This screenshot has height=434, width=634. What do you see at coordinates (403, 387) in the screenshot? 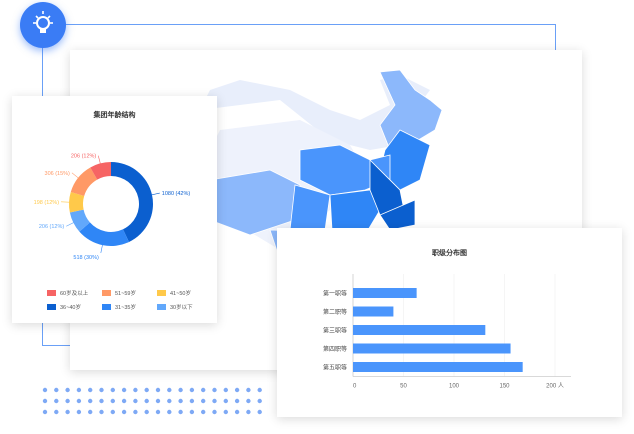
I see `tick-label: 50` at bounding box center [403, 387].